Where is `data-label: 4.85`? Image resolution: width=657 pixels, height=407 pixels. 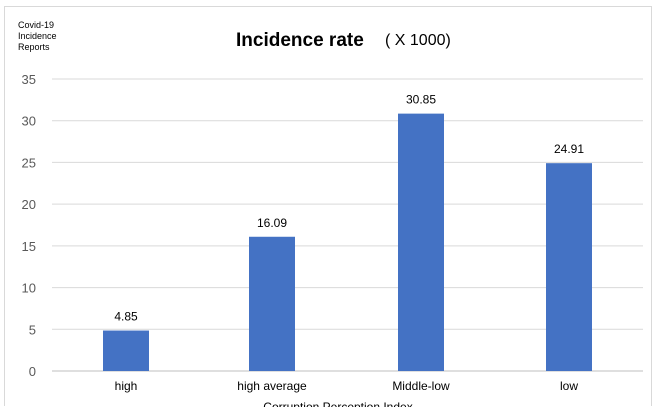
data-label: 4.85 is located at coordinates (126, 317).